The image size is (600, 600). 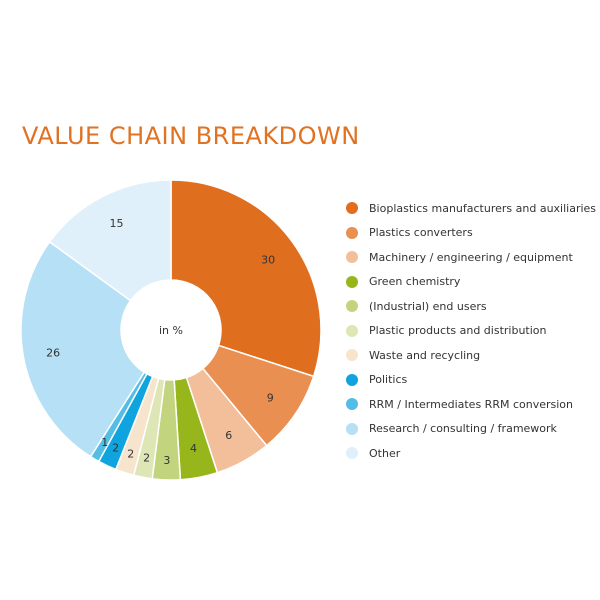 What do you see at coordinates (146, 458) in the screenshot?
I see `slice-label-plastic-products-and-distribution: 2` at bounding box center [146, 458].